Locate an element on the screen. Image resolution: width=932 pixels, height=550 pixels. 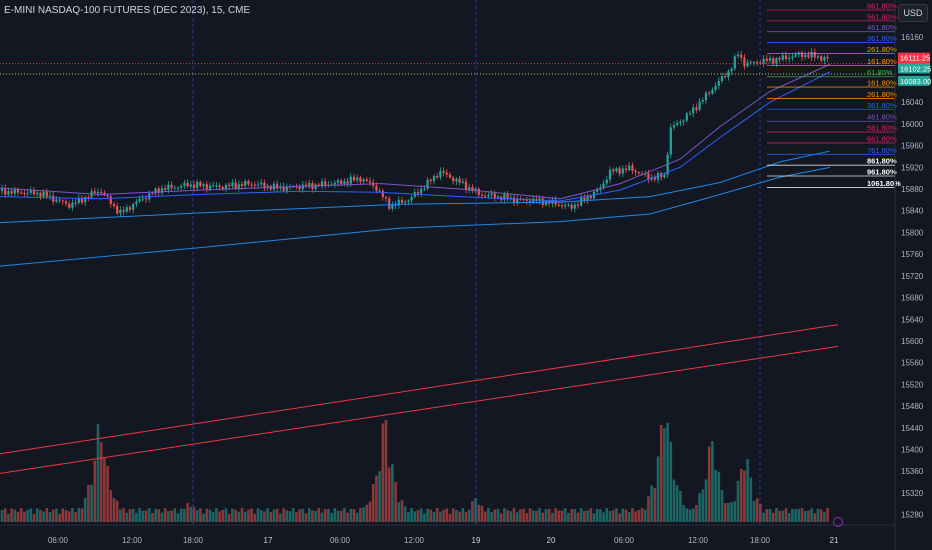
price-badge-label: 16111.25 is located at coordinates (915, 58).